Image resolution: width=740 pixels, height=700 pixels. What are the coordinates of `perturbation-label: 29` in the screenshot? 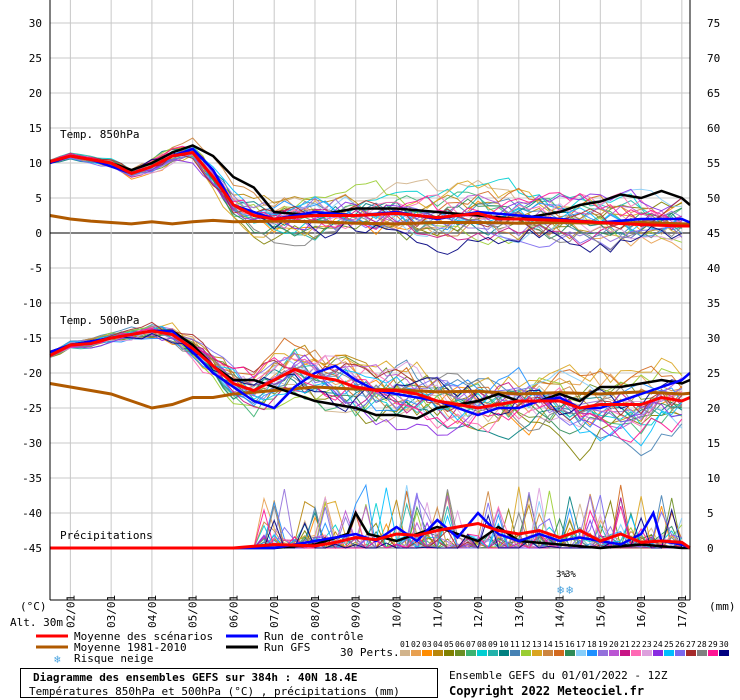 It's located at (713, 644).